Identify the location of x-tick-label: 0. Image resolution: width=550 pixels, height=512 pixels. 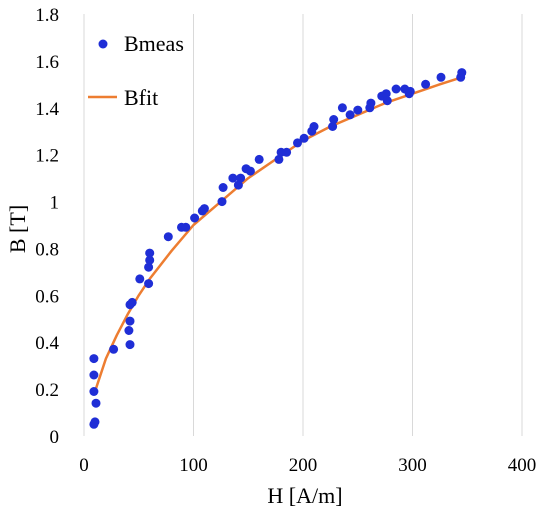
(84, 465).